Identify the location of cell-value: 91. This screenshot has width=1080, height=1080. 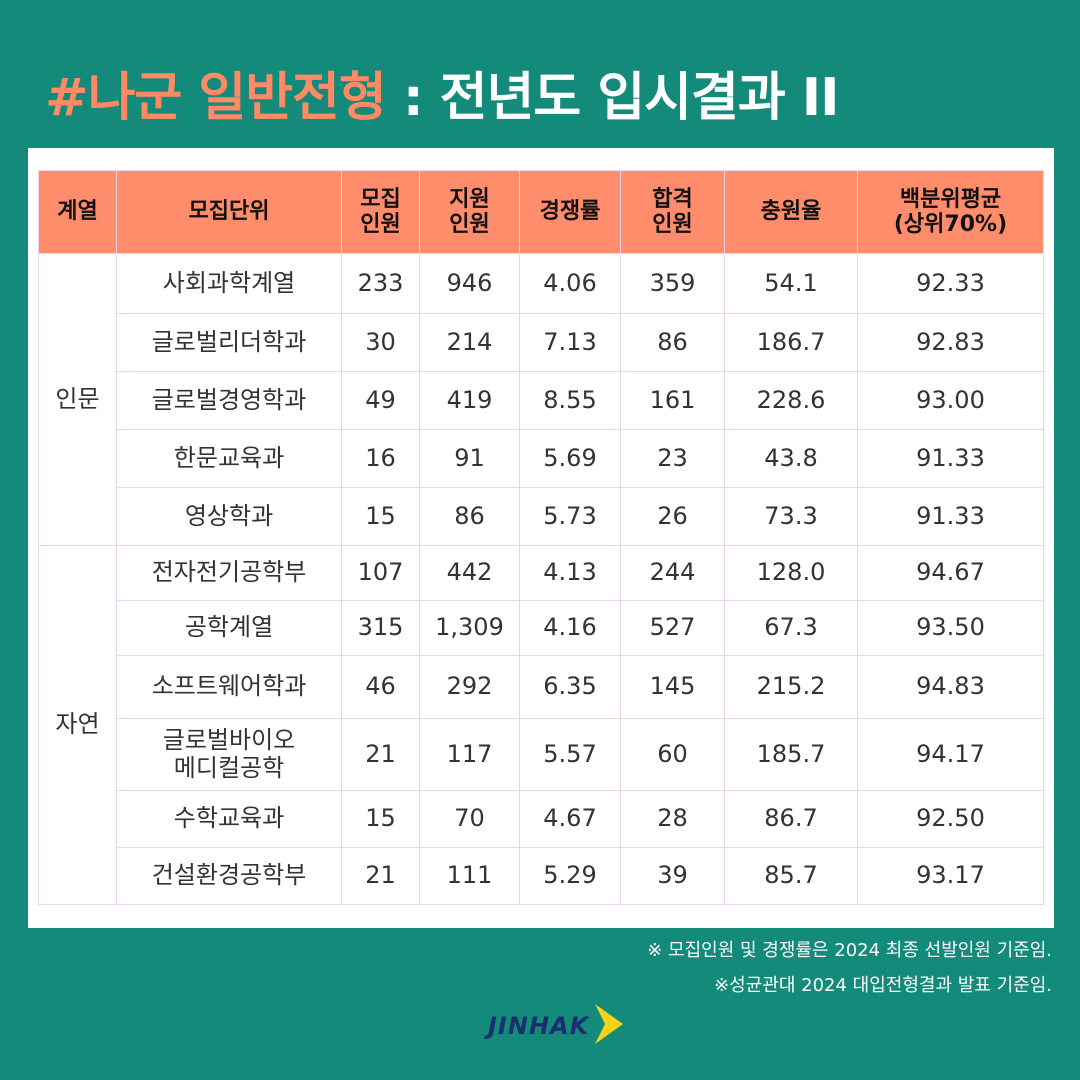
(469, 457).